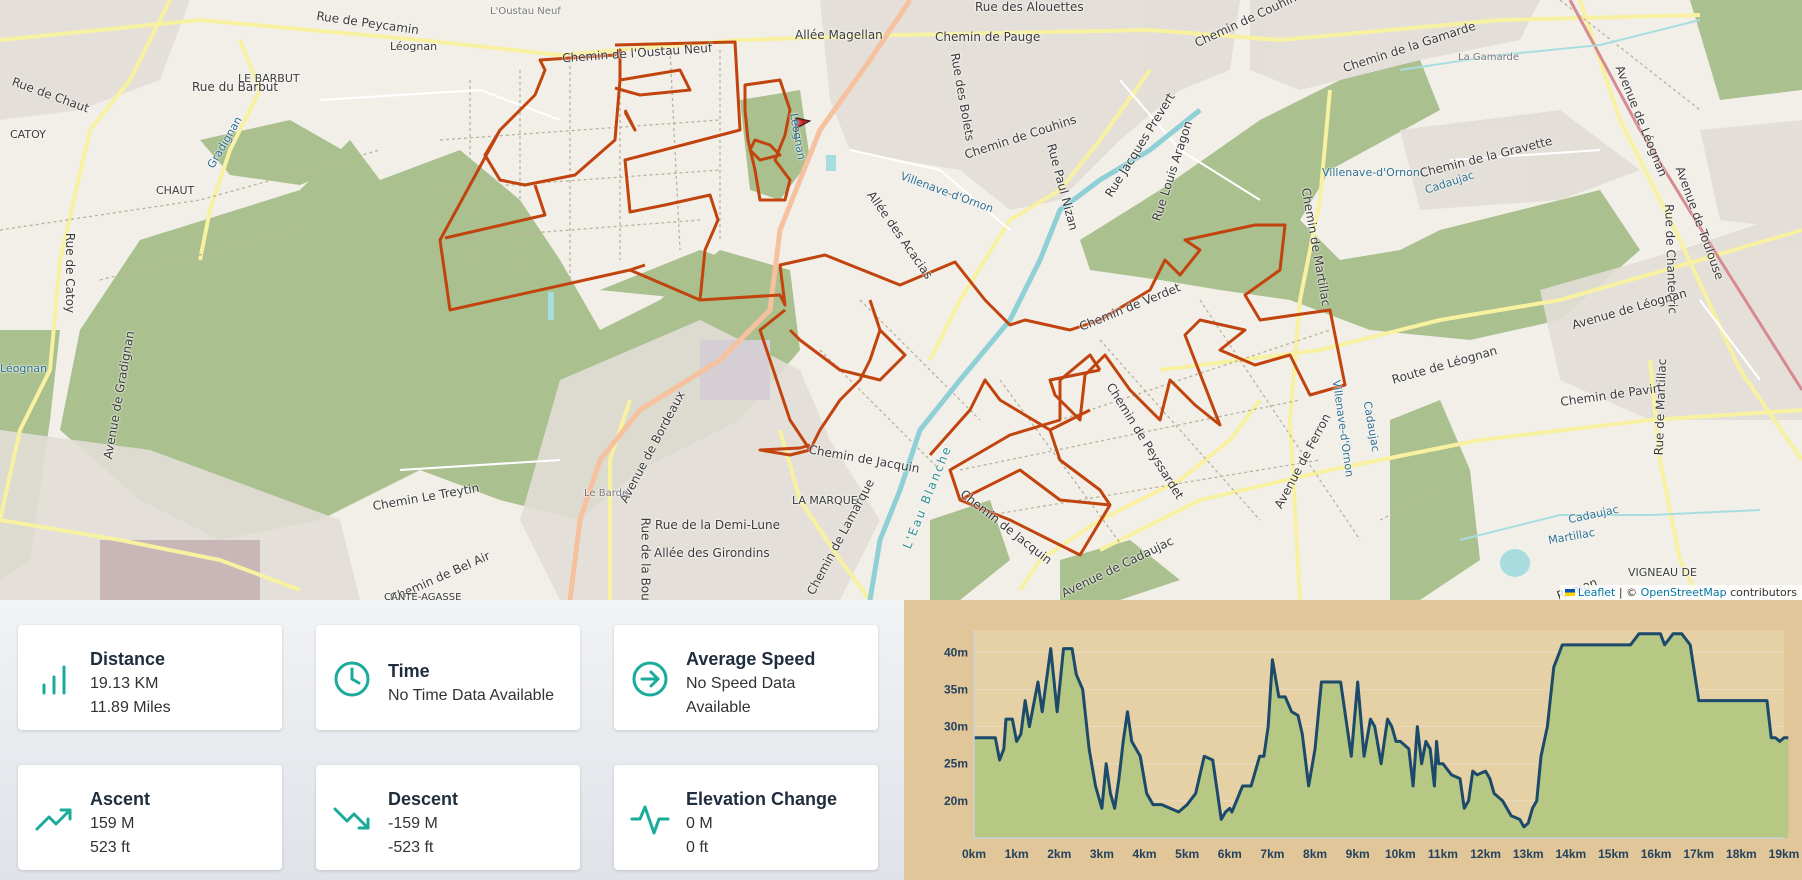 The height and width of the screenshot is (880, 1802). What do you see at coordinates (1187, 854) in the screenshot?
I see `x-tick-label: 5km` at bounding box center [1187, 854].